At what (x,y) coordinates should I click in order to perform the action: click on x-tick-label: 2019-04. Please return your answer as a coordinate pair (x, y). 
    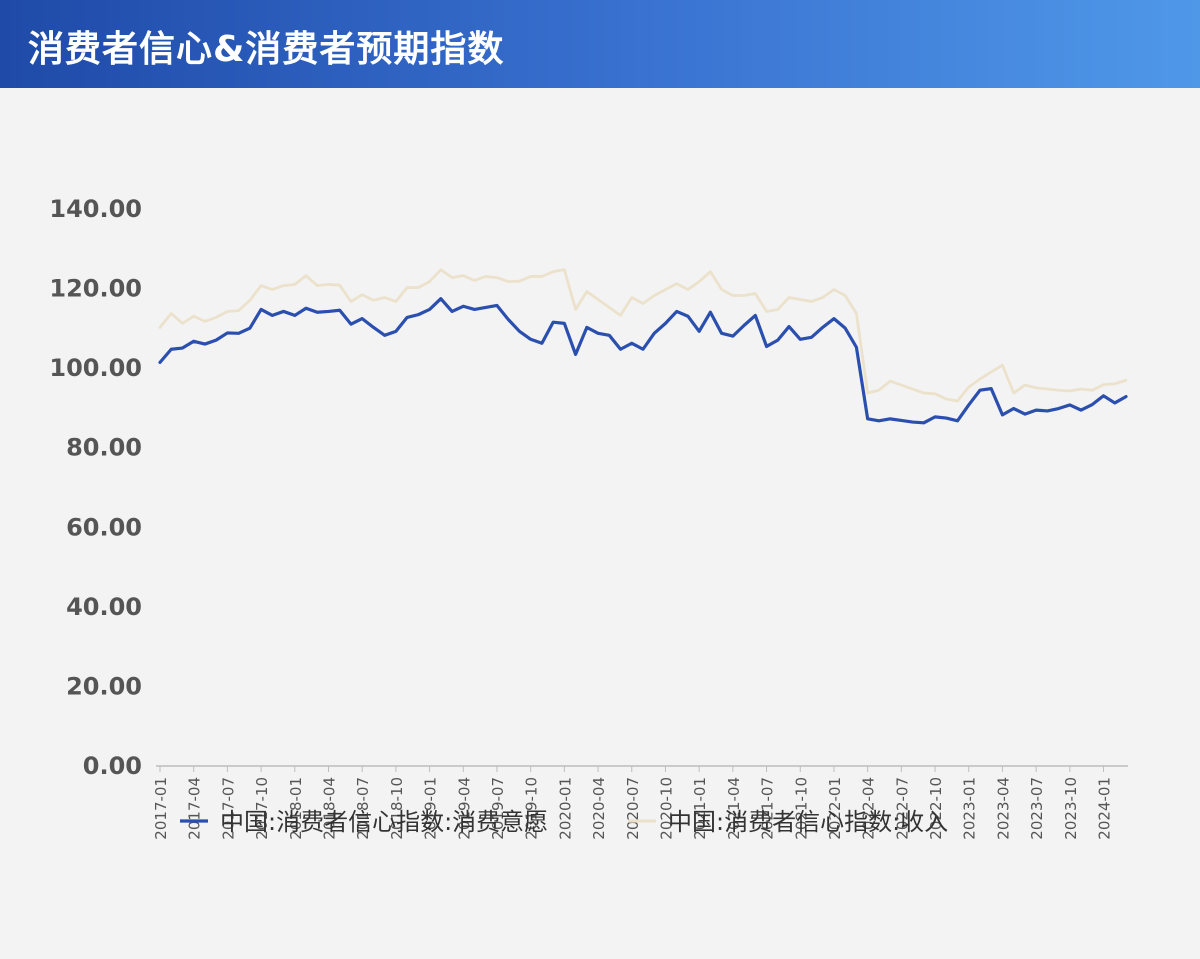
    Looking at the image, I should click on (464, 808).